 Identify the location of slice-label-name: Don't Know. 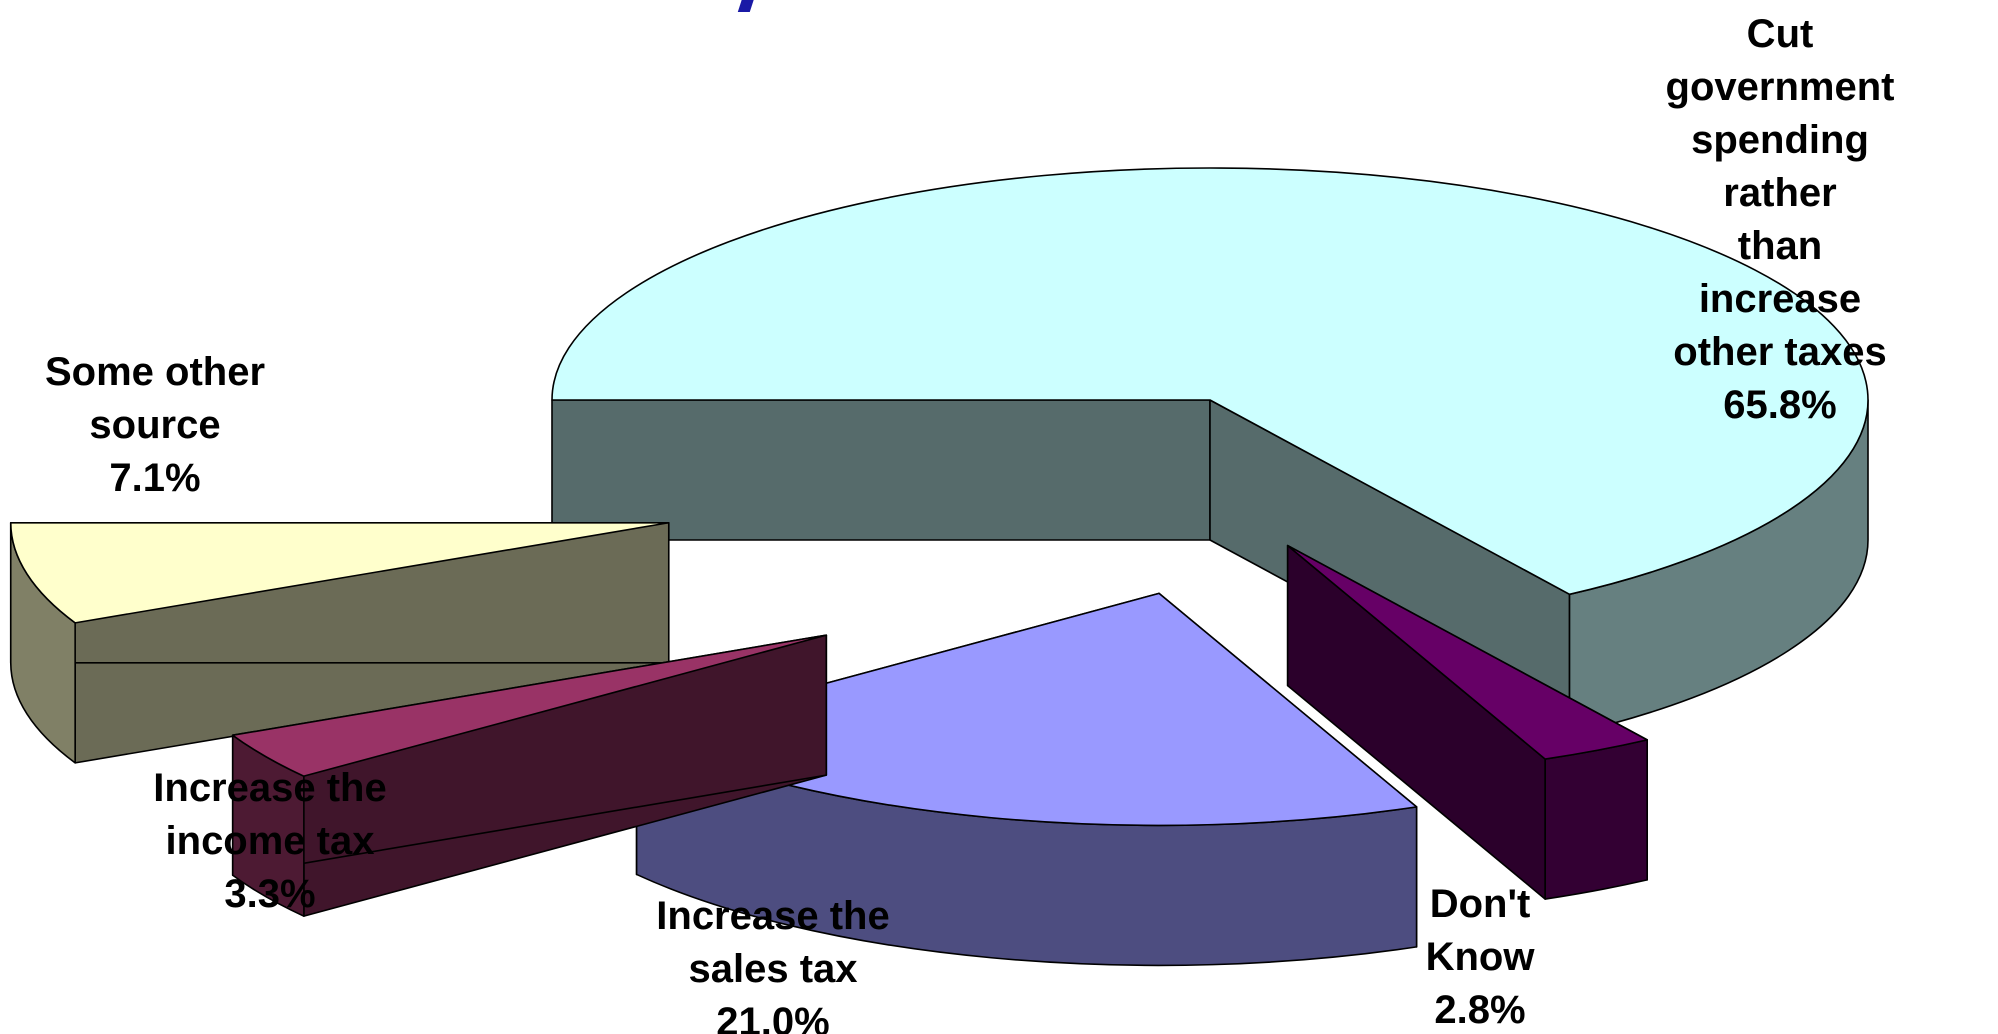
(1480, 930).